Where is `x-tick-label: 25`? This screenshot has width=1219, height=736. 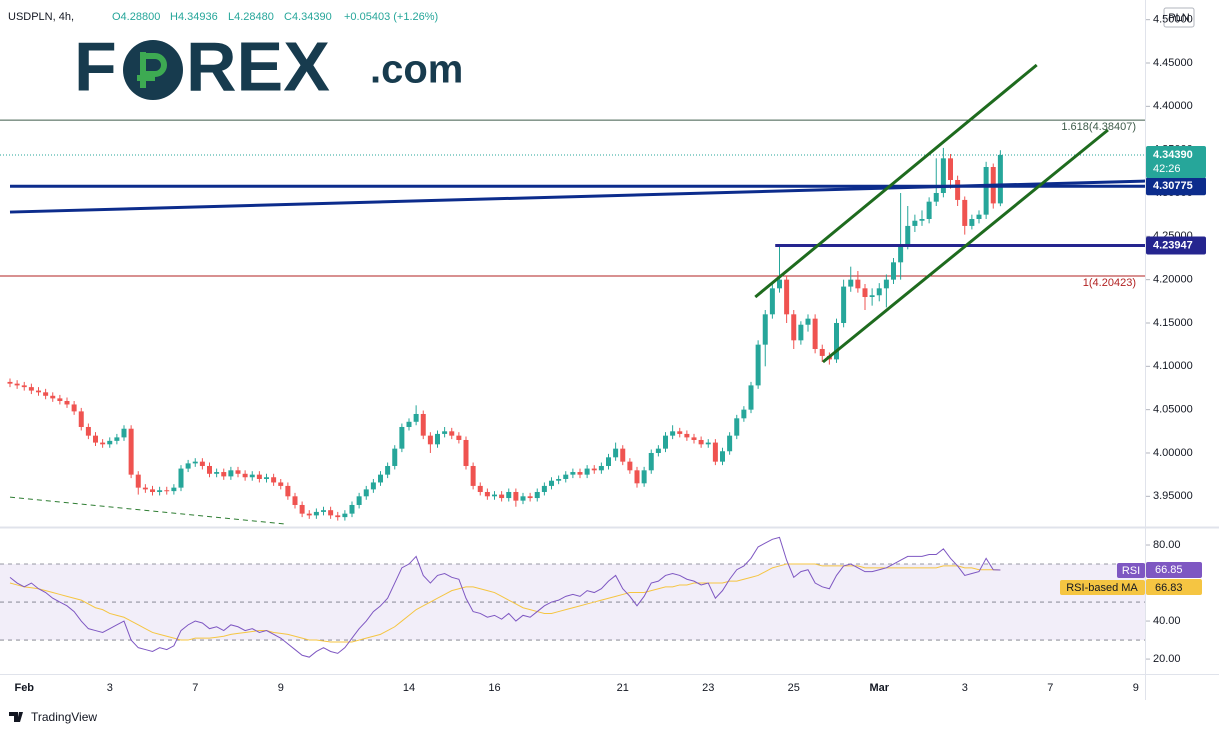
x-tick-label: 25 is located at coordinates (794, 688).